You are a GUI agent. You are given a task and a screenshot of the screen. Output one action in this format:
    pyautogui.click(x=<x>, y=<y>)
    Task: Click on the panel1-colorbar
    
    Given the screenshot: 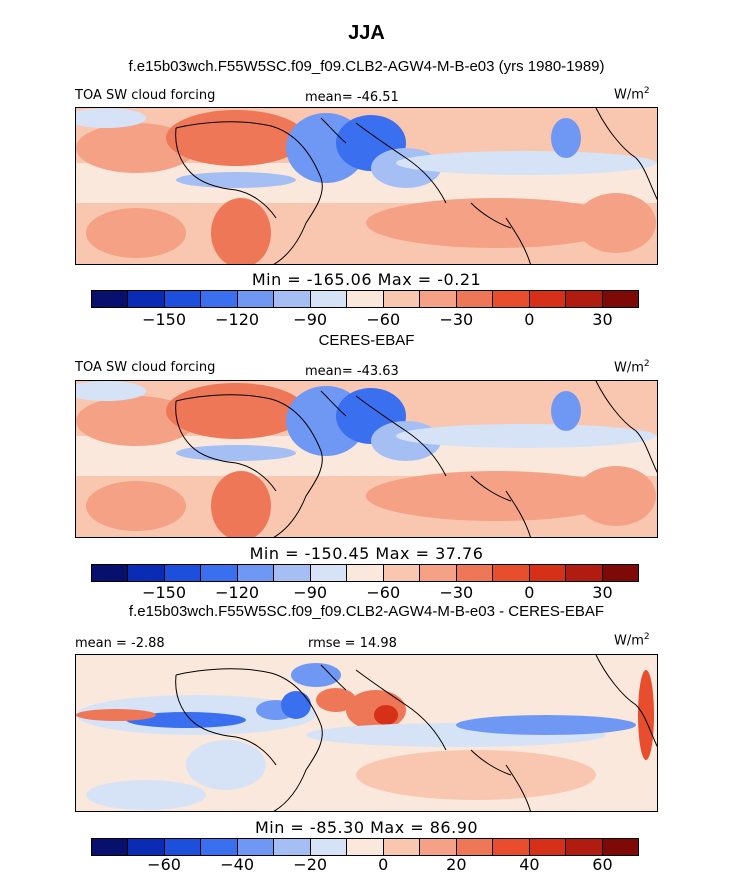 What is the action you would take?
    pyautogui.click(x=365, y=299)
    